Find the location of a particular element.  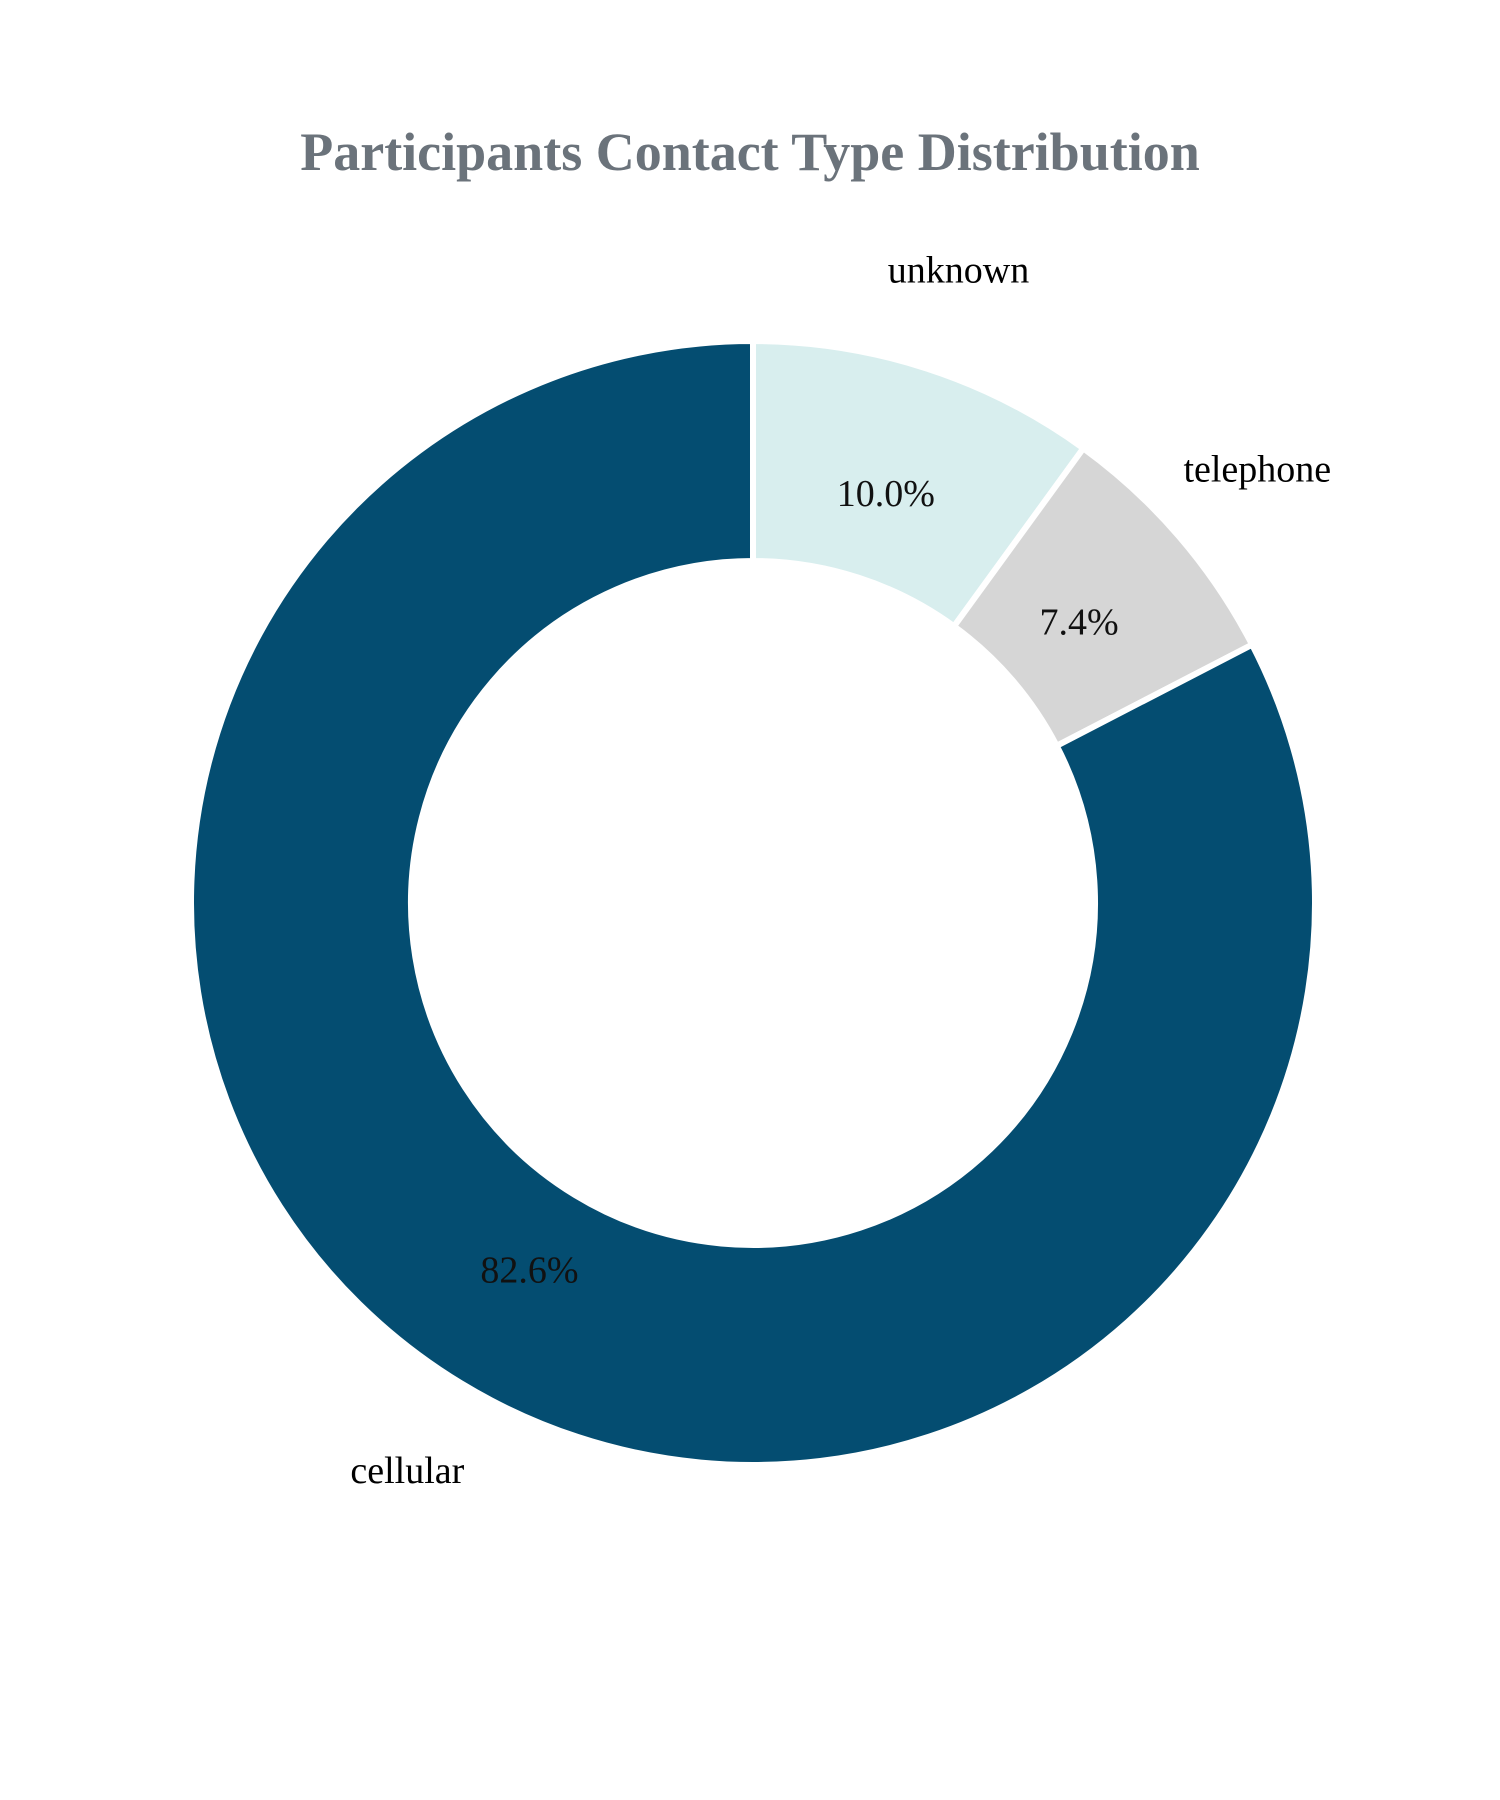

chart-title: Participants Contact Type Distribution is located at coordinates (750, 152).